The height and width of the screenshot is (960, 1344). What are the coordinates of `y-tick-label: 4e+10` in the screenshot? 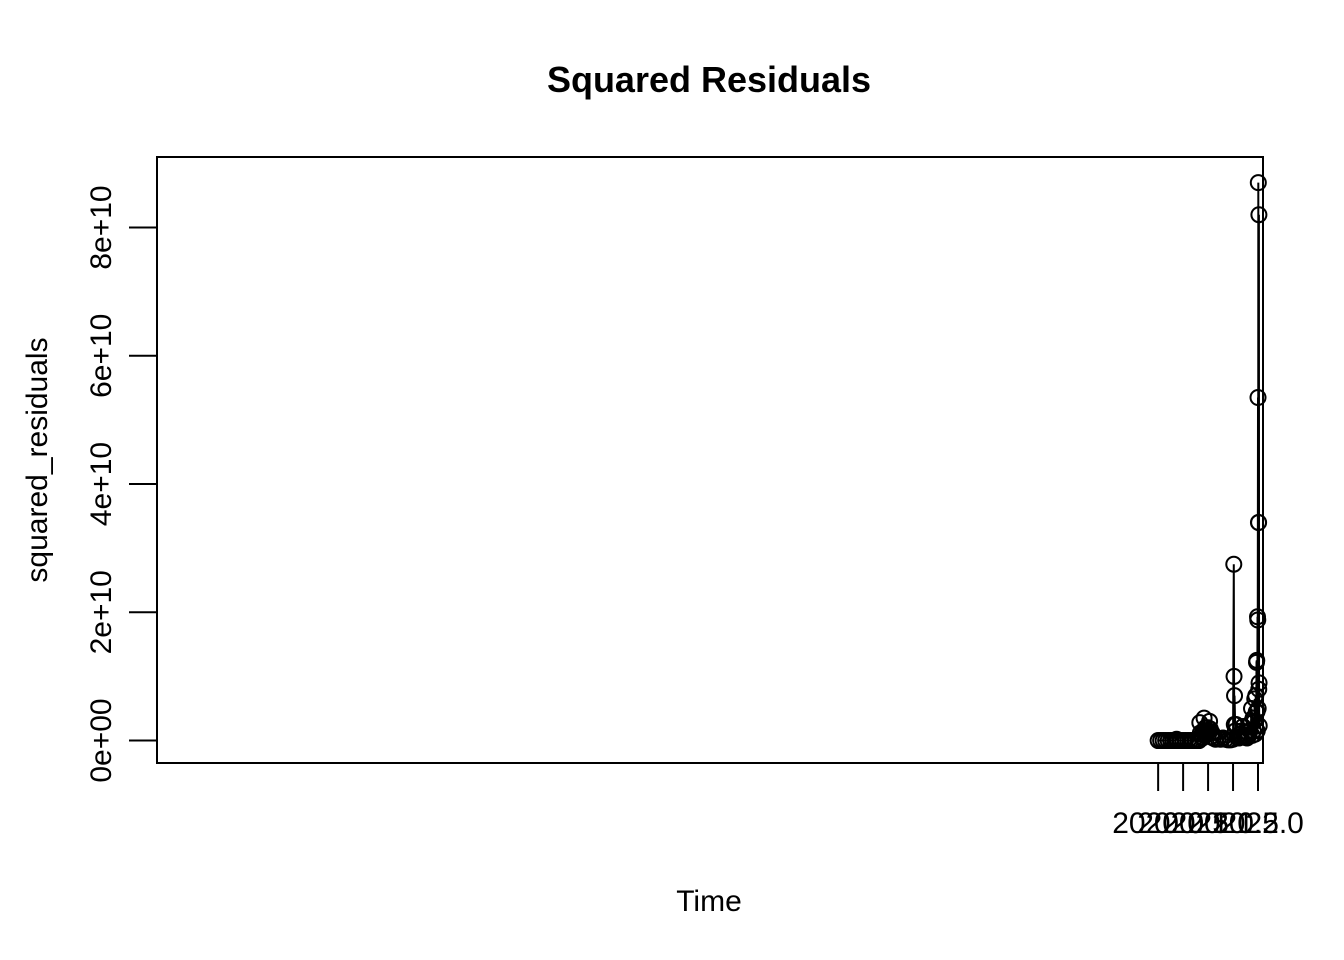 It's located at (101, 484).